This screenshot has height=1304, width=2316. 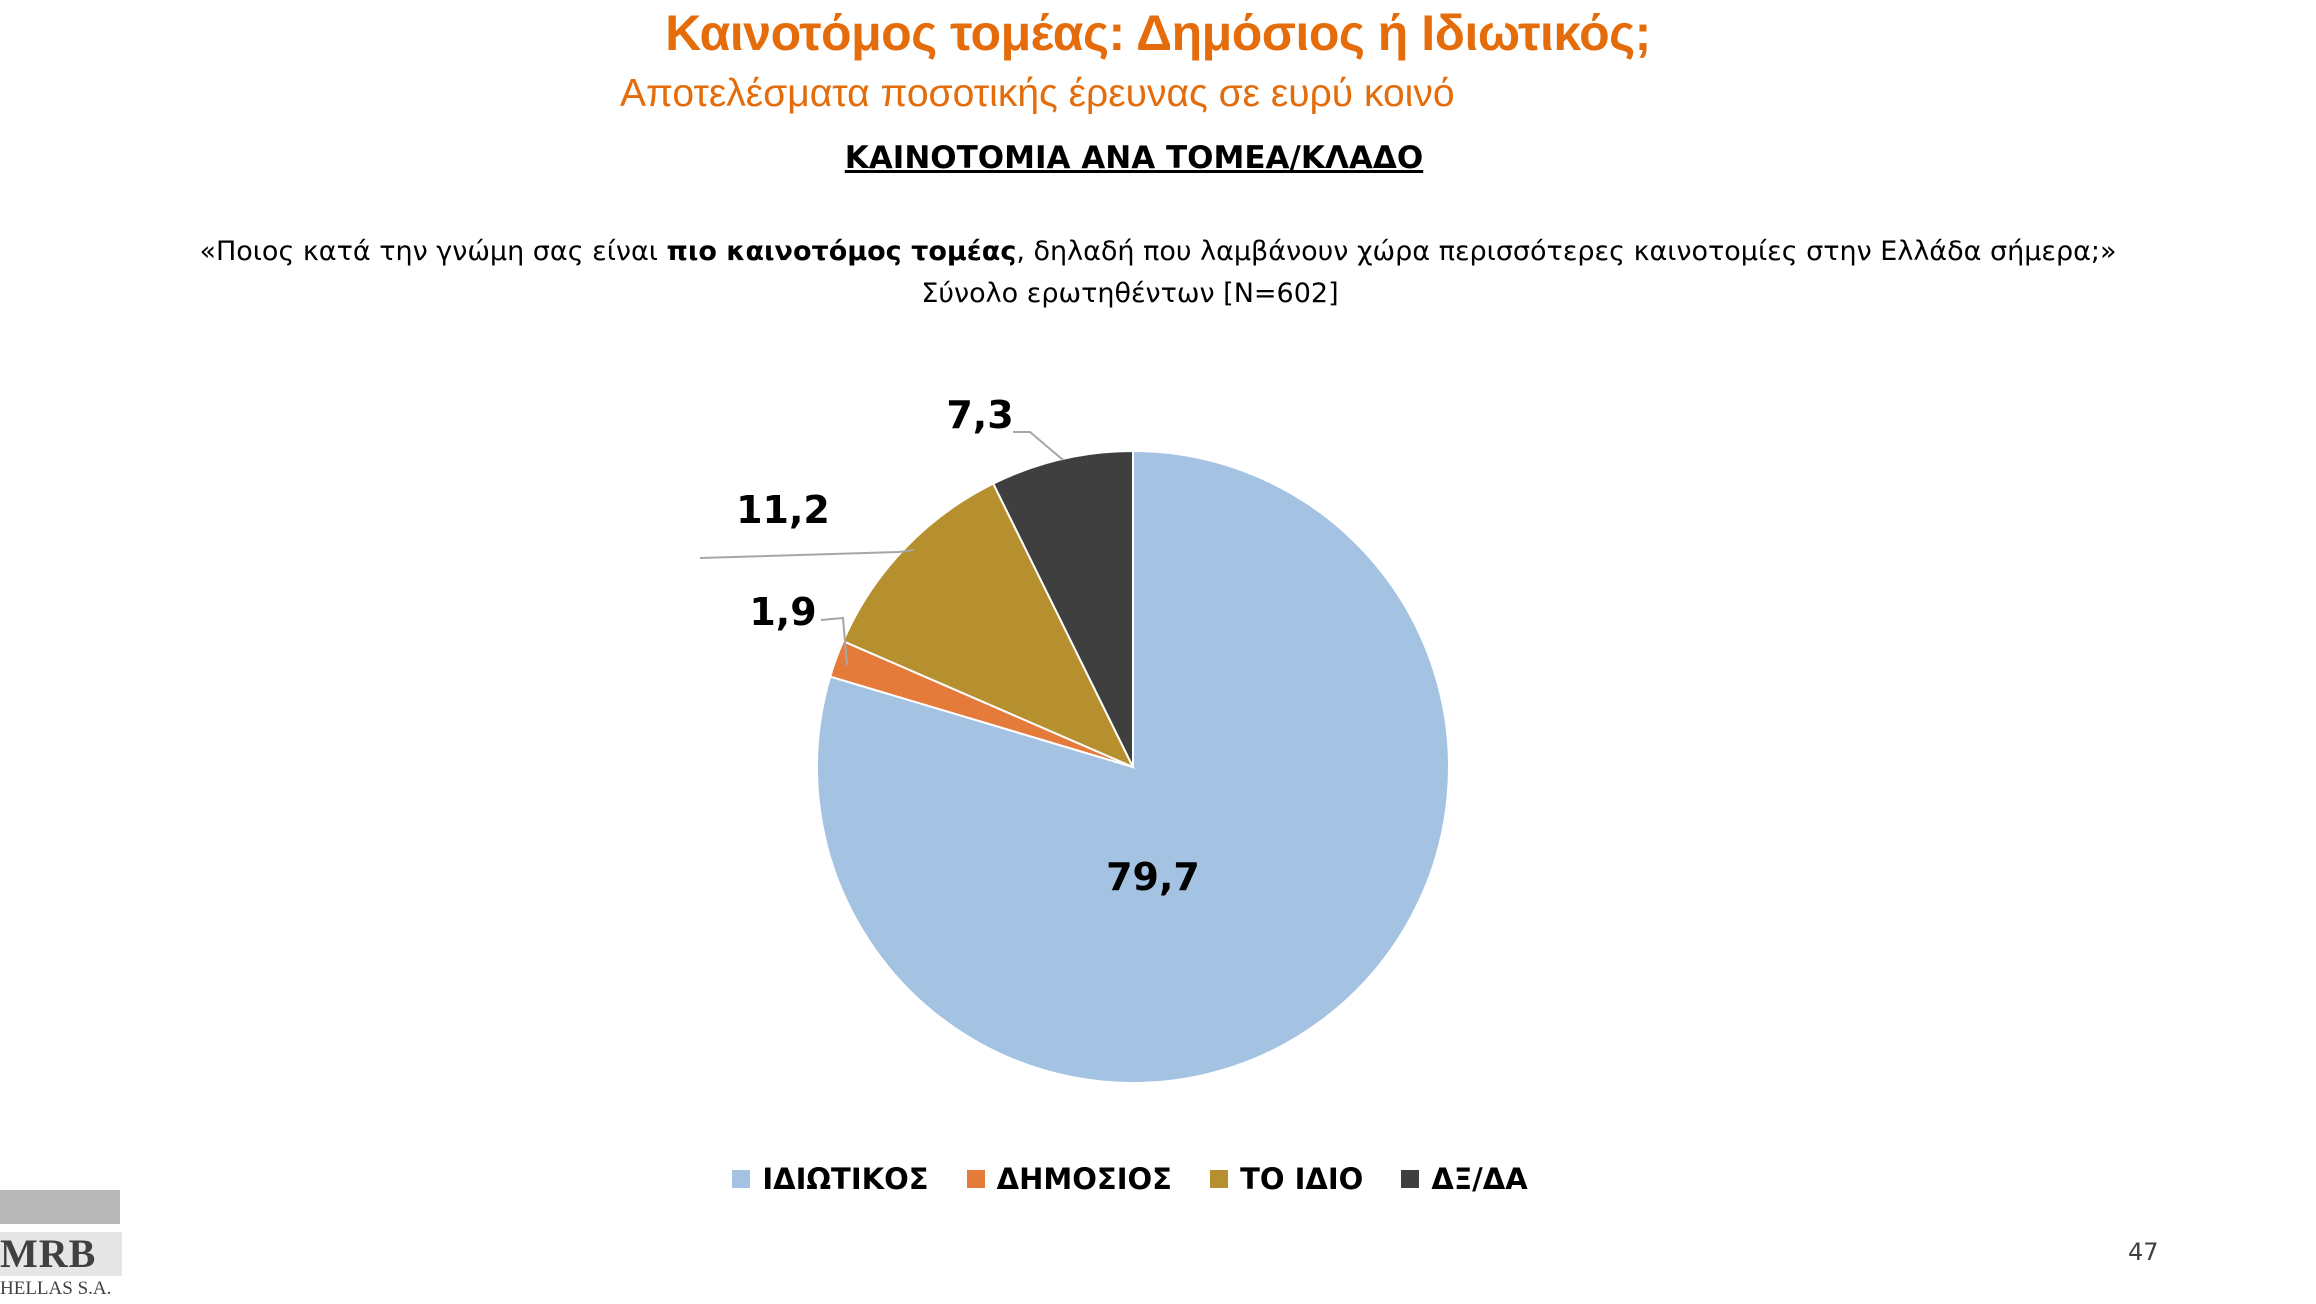 I want to click on sample-base: Σύνολο ερωτηθέντων [N=602], so click(x=1130, y=293).